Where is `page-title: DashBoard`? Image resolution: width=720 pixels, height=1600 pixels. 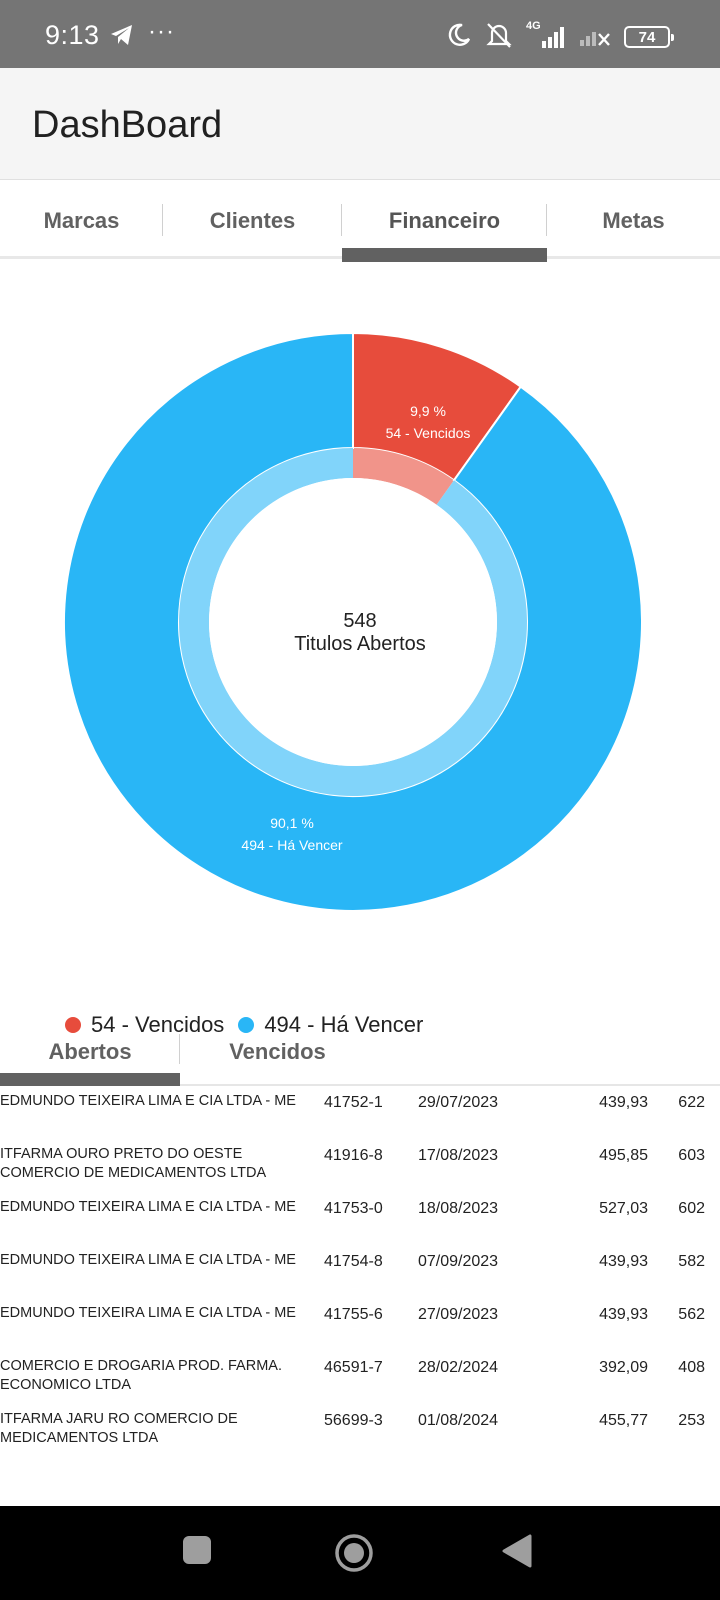
page-title: DashBoard is located at coordinates (127, 125).